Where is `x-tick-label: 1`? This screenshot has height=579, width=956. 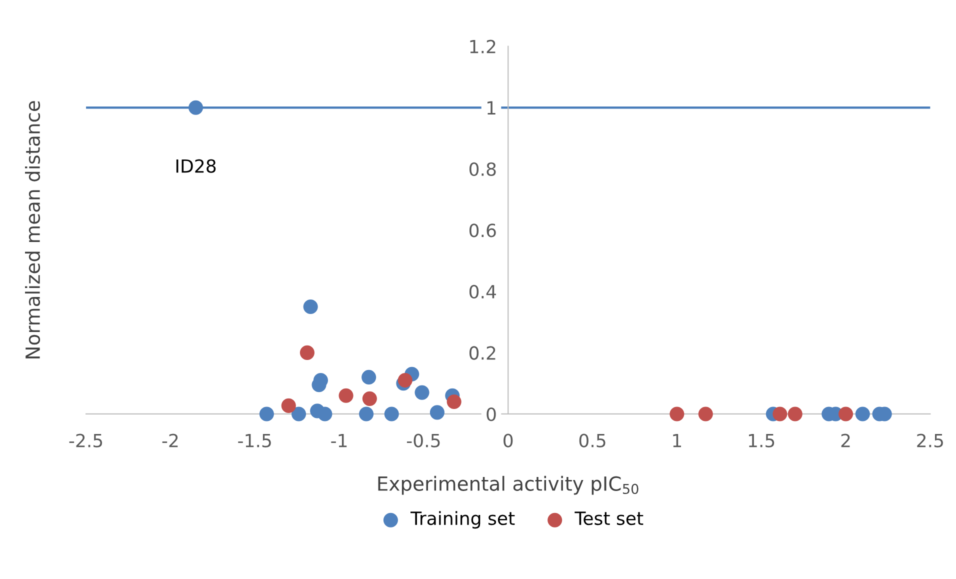 x-tick-label: 1 is located at coordinates (677, 441).